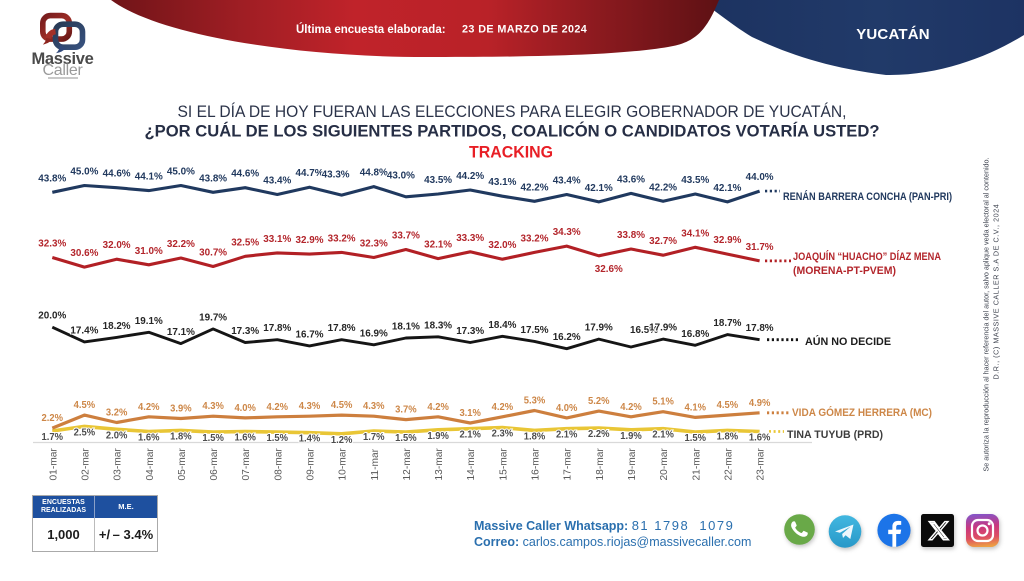 This screenshot has height=581, width=1024. Describe the element at coordinates (277, 181) in the screenshot. I see `svg-text: 43.4%` at that location.